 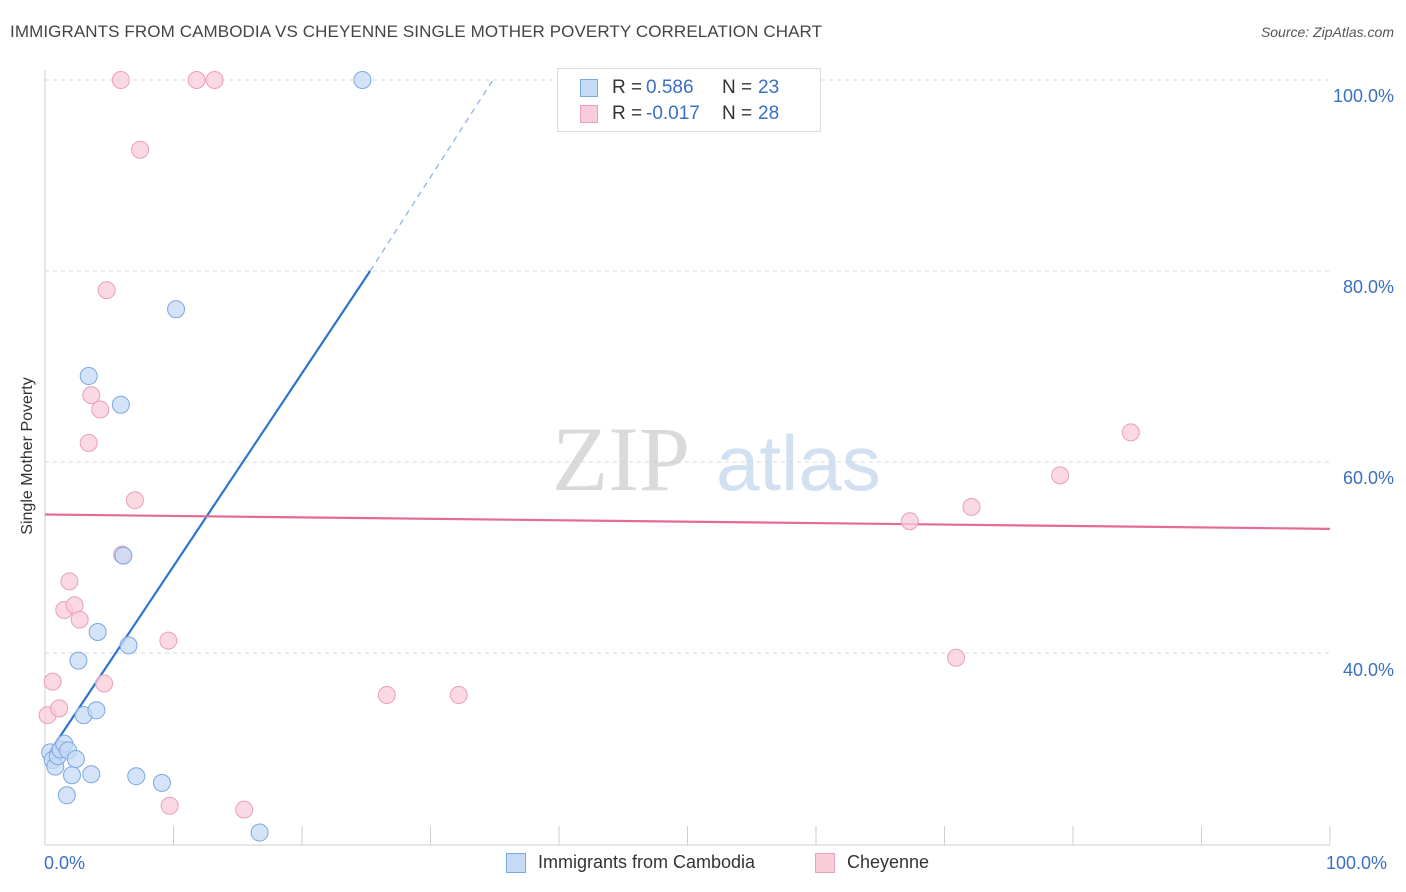 What do you see at coordinates (888, 862) in the screenshot?
I see `legend-label-cheyenne: Cheyenne` at bounding box center [888, 862].